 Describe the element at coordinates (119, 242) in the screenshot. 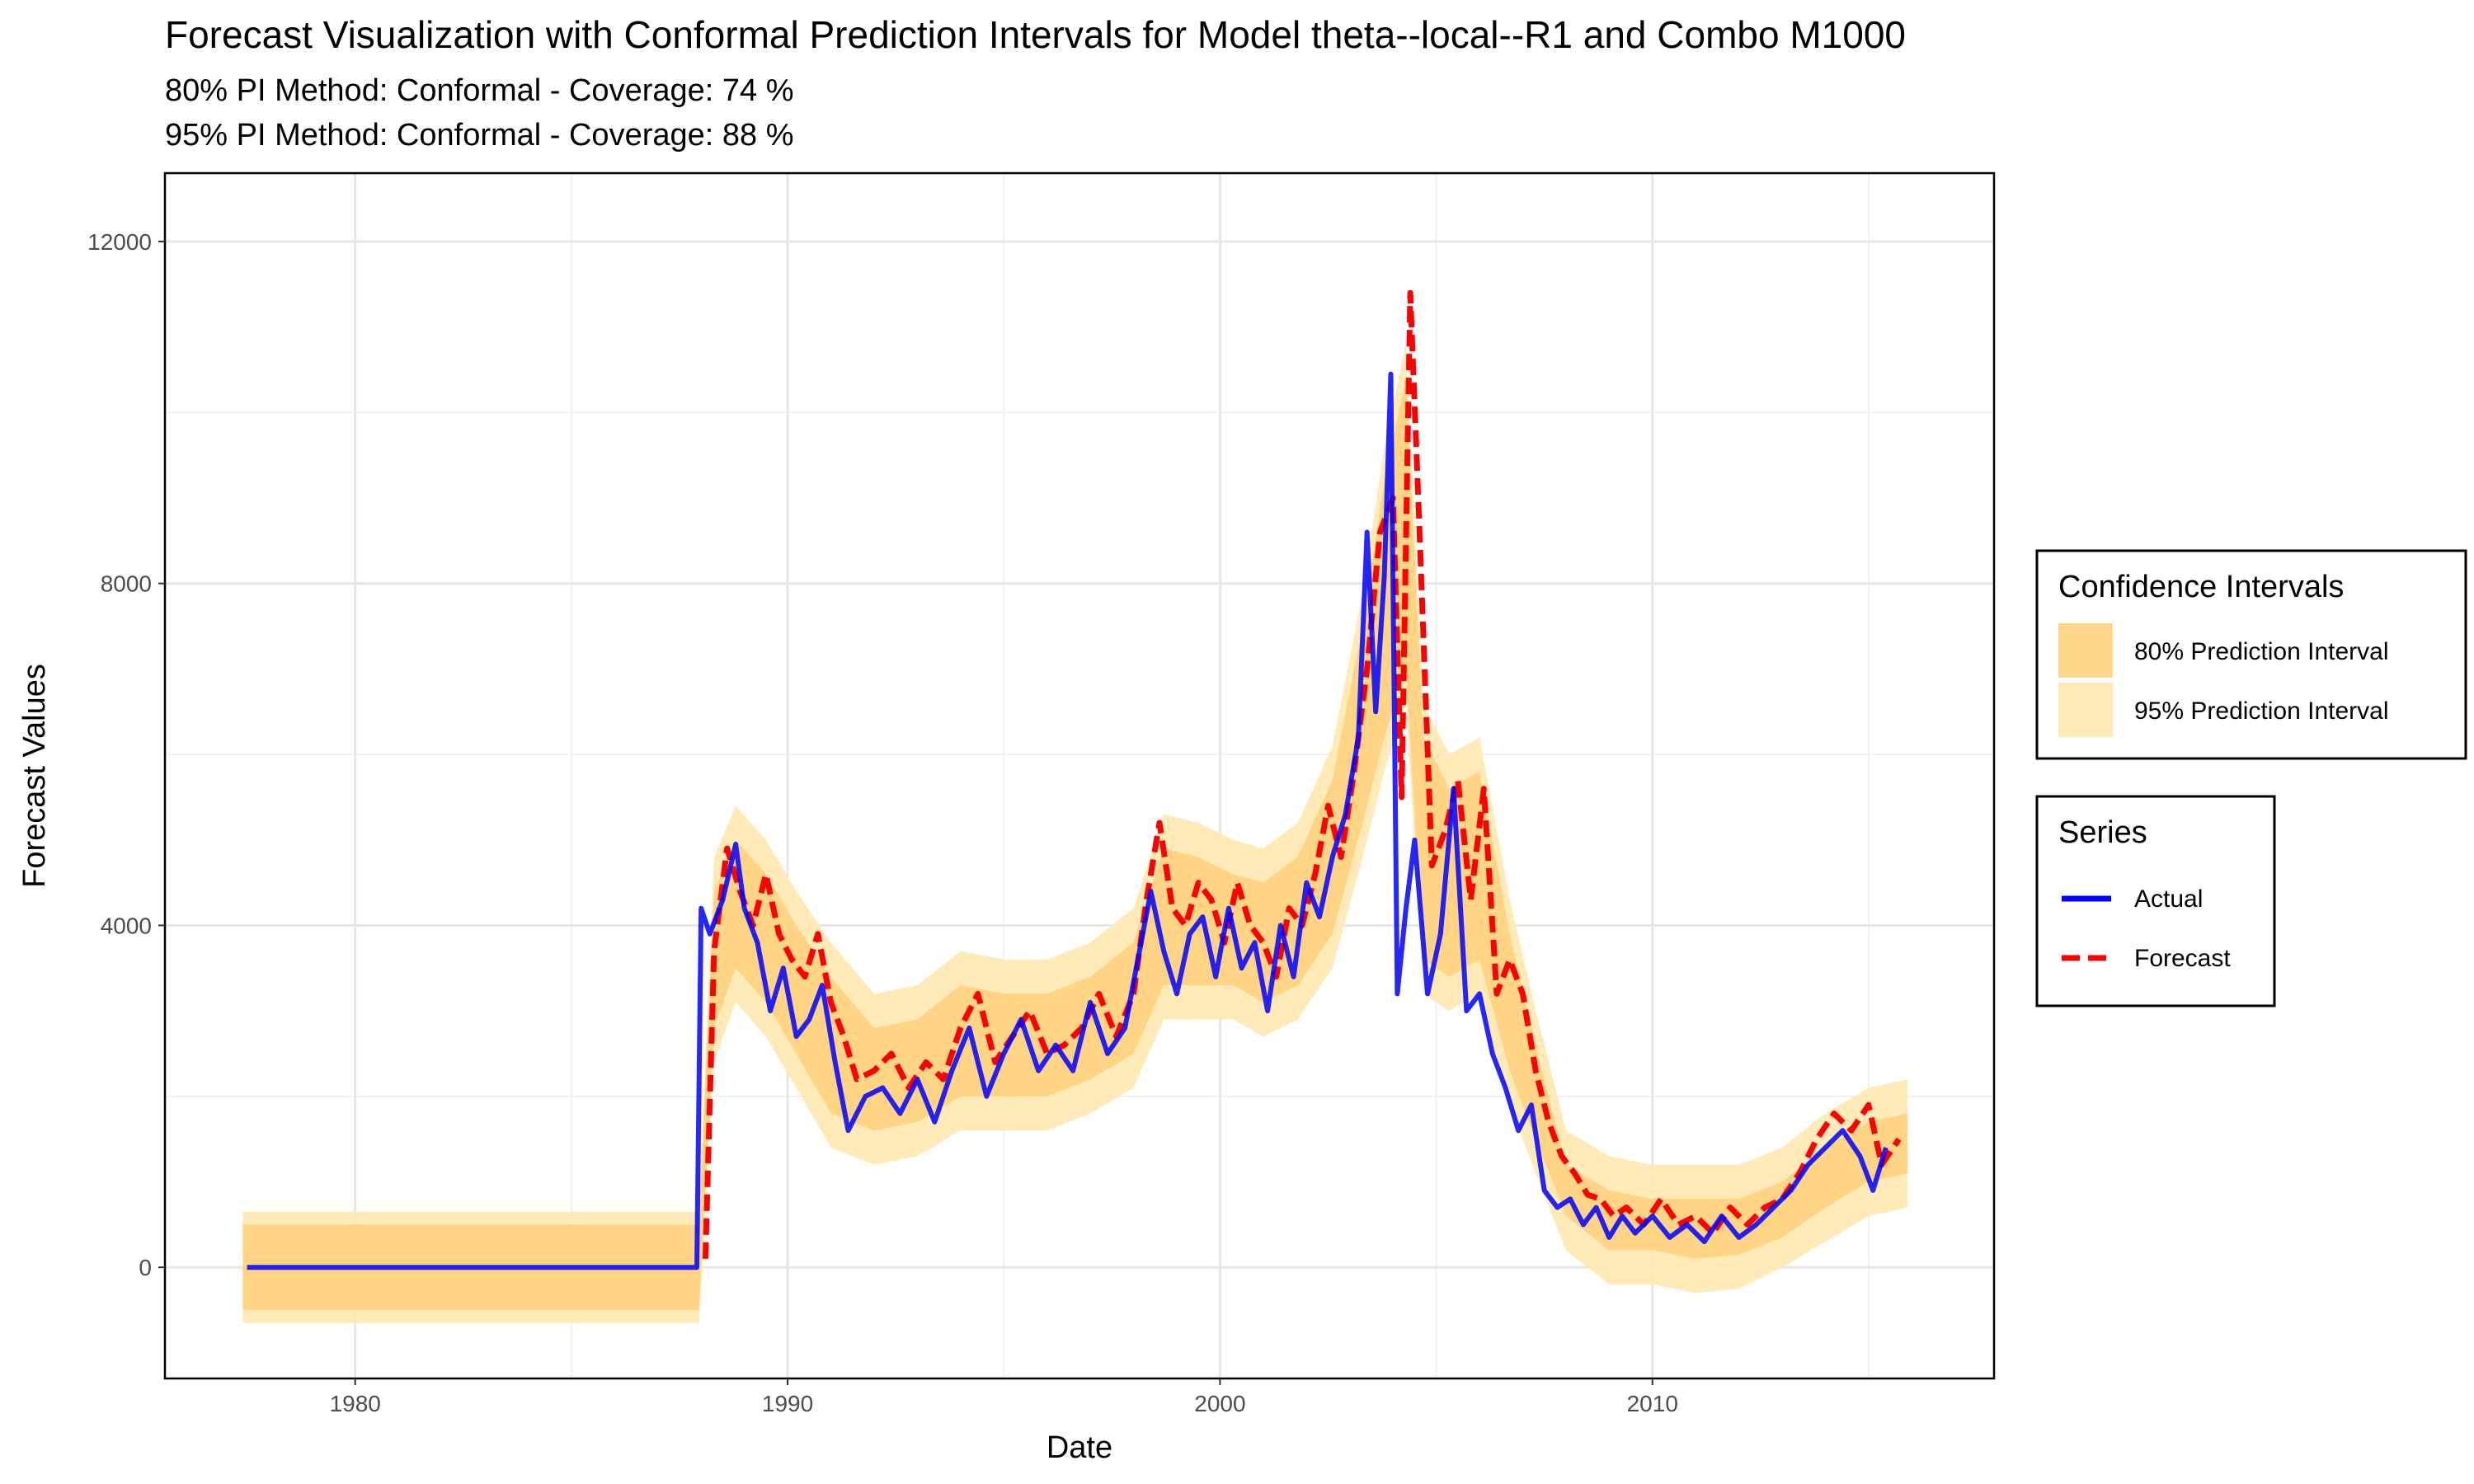

I see `y-tick-label: 12000` at that location.